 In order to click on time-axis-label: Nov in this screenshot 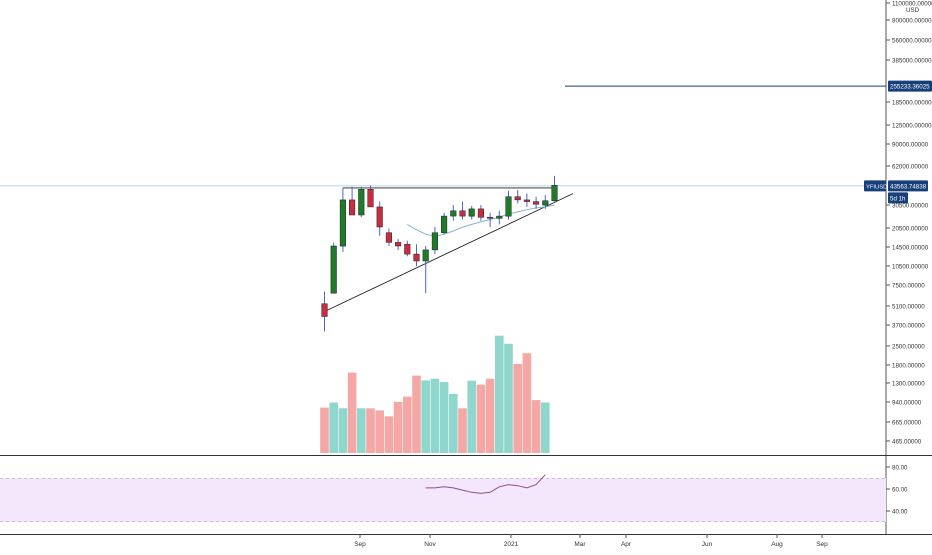, I will do `click(430, 544)`.